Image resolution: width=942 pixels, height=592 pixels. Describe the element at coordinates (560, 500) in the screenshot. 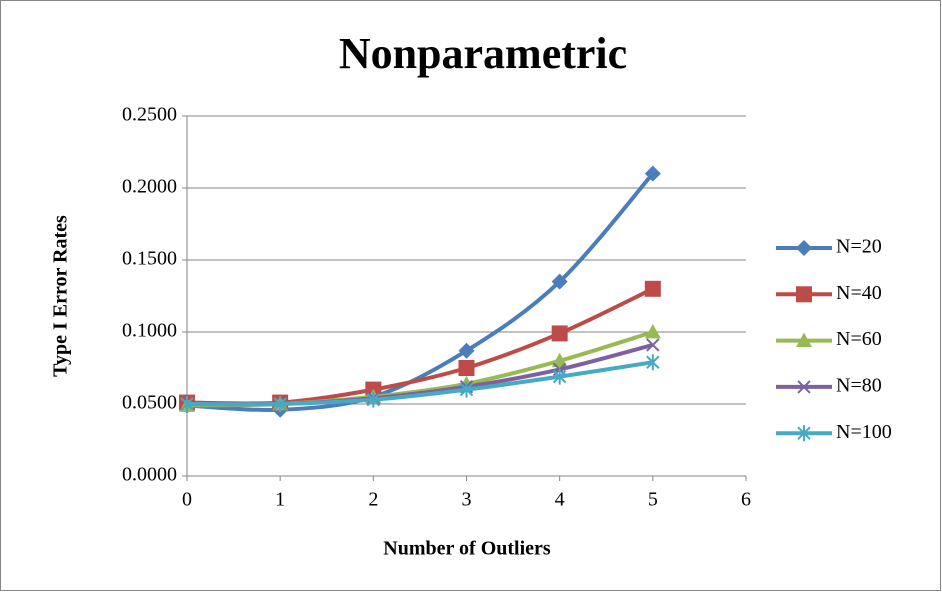

I see `x-tick-label: 4` at that location.